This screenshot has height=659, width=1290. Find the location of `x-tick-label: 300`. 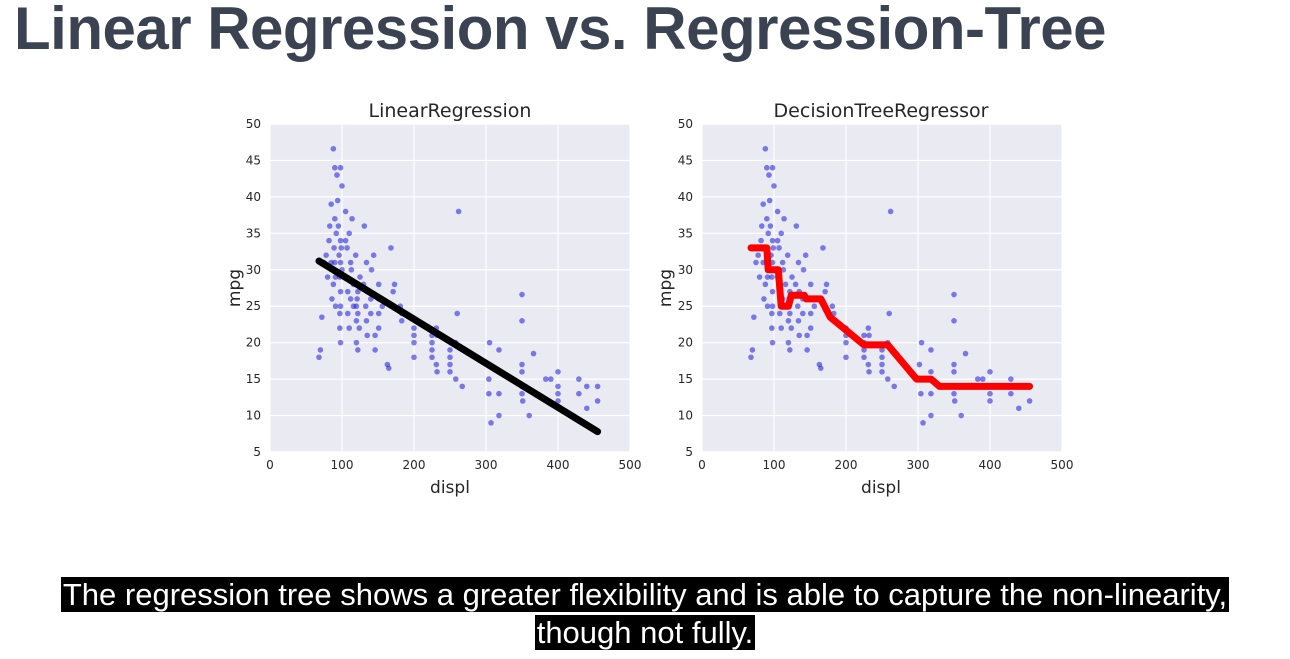

x-tick-label: 300 is located at coordinates (918, 465).